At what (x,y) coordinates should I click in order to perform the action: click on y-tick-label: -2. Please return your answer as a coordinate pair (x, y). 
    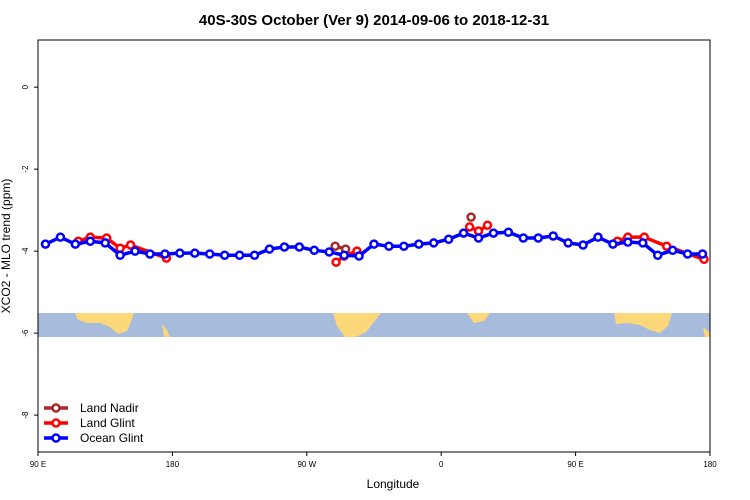
    Looking at the image, I should click on (25, 169).